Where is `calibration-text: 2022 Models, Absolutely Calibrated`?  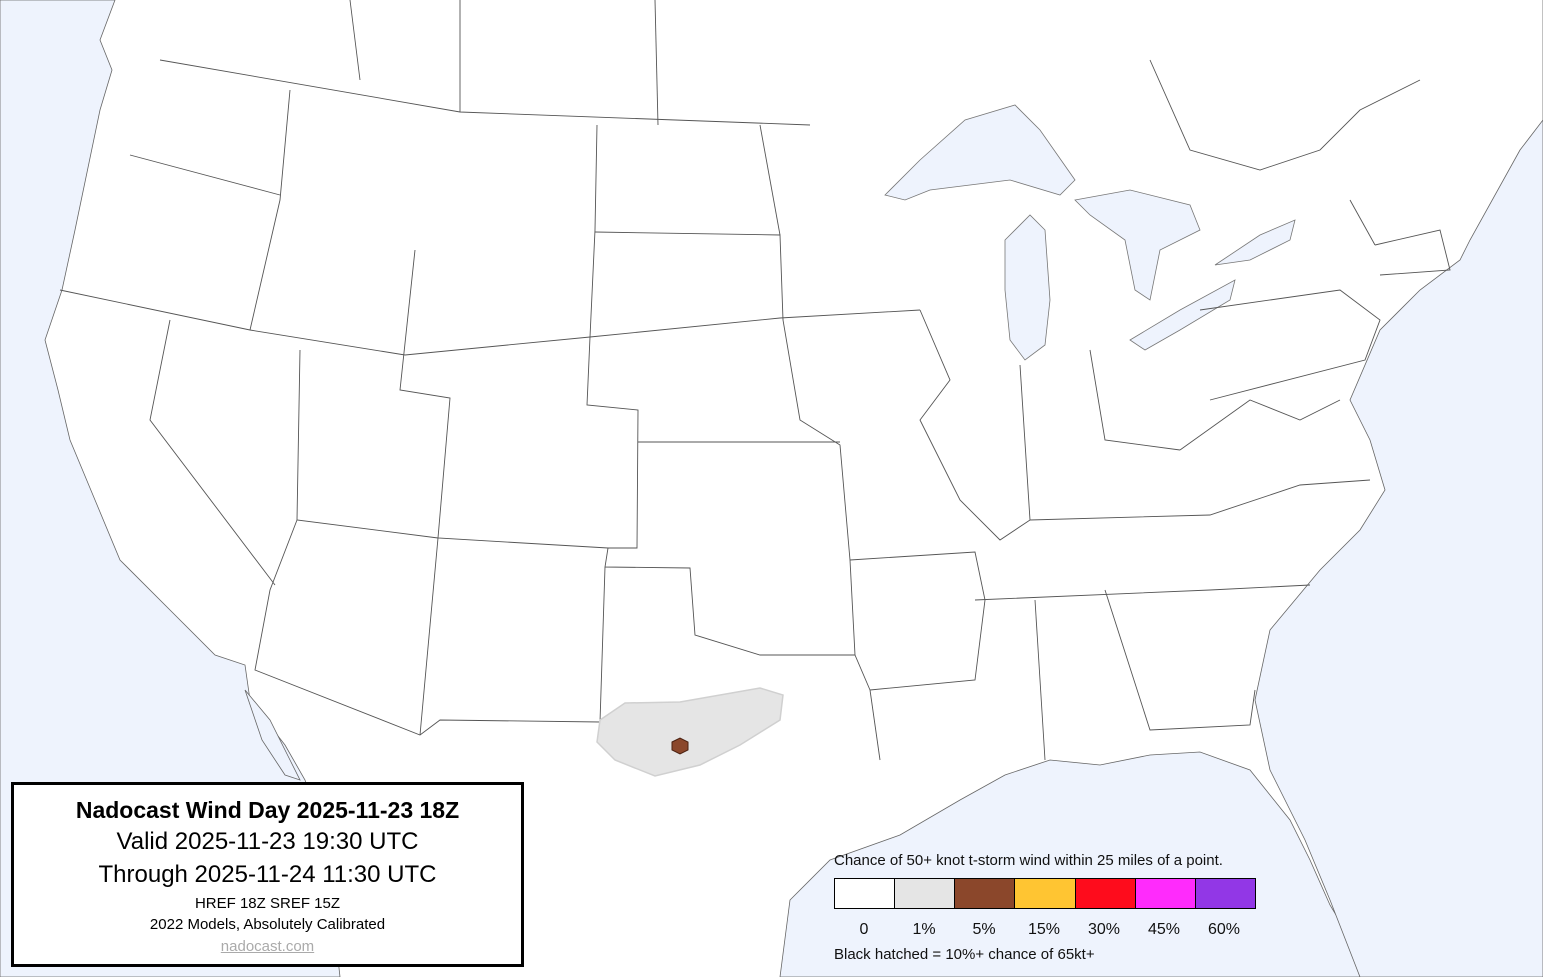
calibration-text: 2022 Models, Absolutely Calibrated is located at coordinates (267, 924).